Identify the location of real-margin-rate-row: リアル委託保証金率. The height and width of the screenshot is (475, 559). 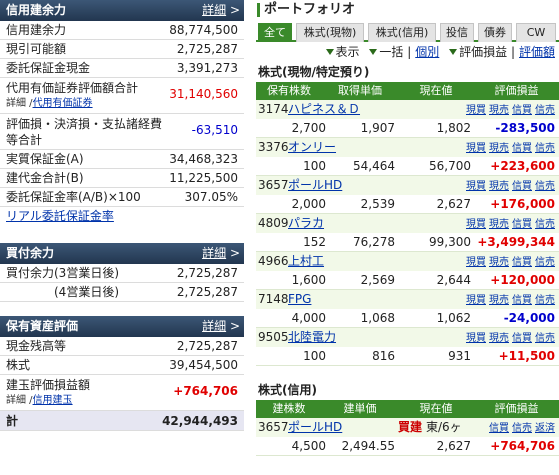
(122, 216).